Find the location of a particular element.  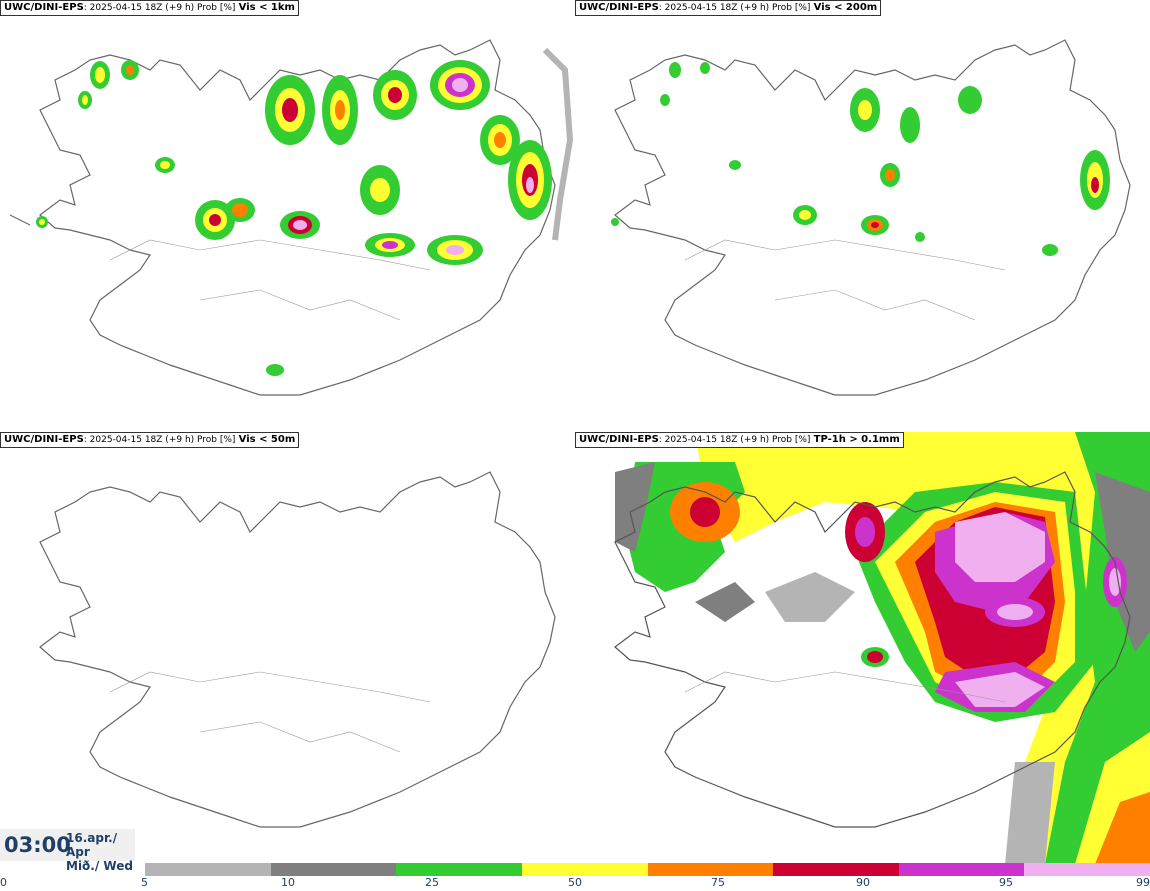

variable-name: Vis < 200m is located at coordinates (845, 7).